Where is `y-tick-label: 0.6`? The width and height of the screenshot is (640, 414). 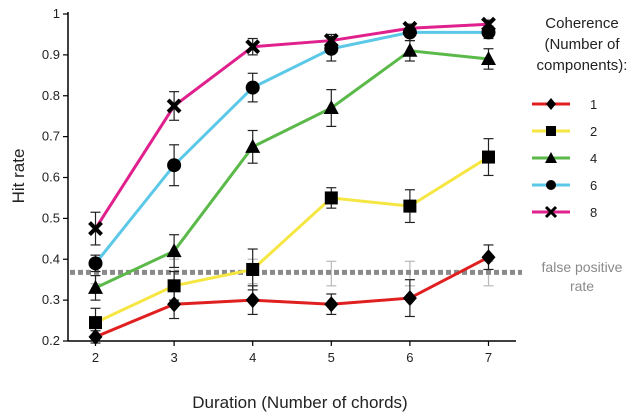
y-tick-label: 0.6 is located at coordinates (51, 177).